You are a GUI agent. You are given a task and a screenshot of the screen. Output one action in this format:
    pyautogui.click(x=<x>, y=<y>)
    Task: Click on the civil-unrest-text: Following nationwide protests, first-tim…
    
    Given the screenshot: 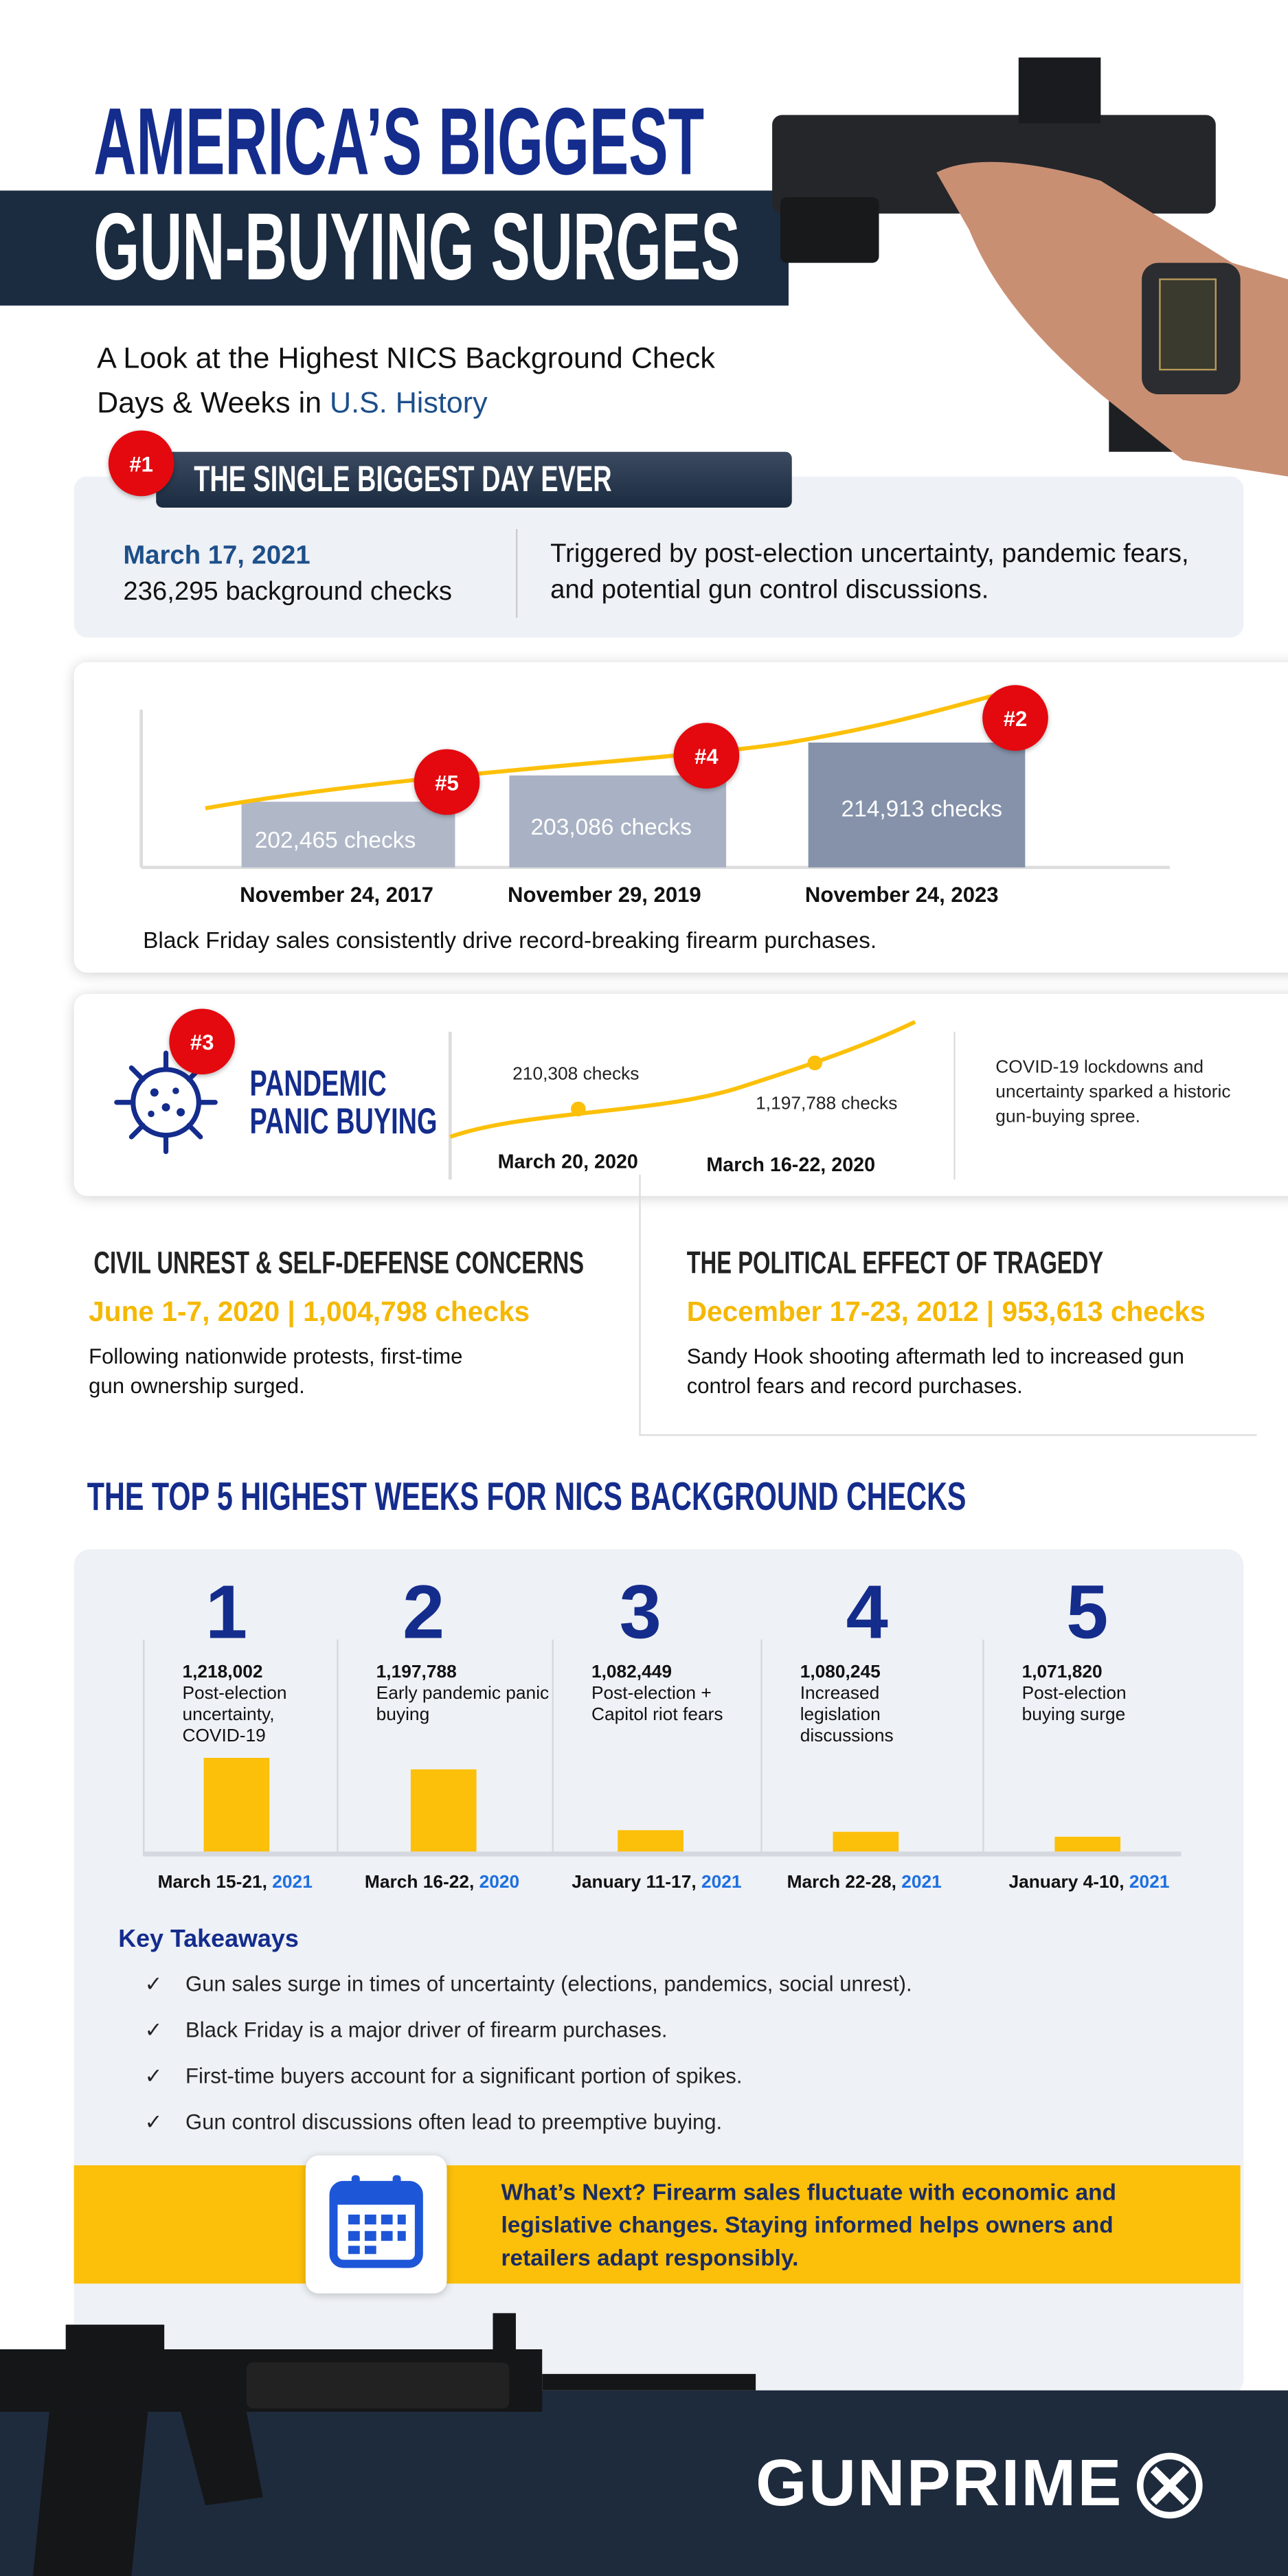 What is the action you would take?
    pyautogui.click(x=276, y=1371)
    